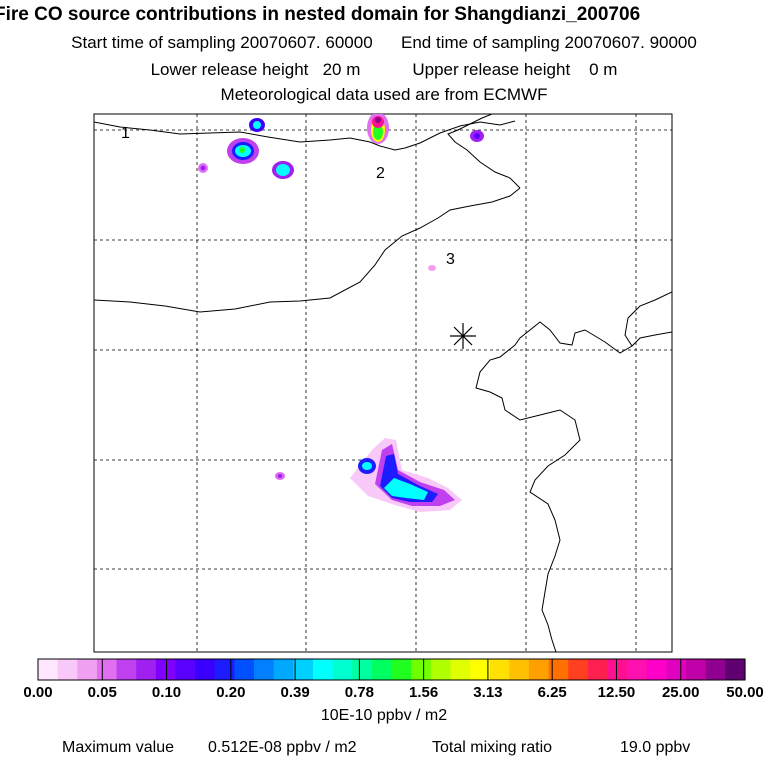 The width and height of the screenshot is (768, 768). Describe the element at coordinates (118, 747) in the screenshot. I see `max-label: Maximum value` at that location.